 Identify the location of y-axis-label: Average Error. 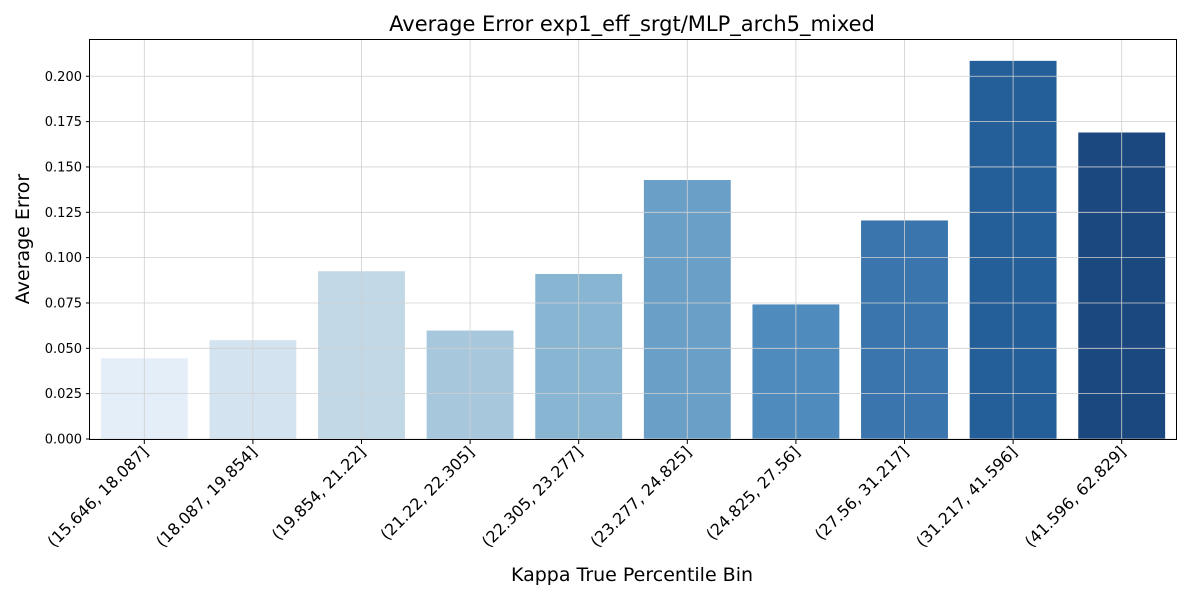
(23, 239).